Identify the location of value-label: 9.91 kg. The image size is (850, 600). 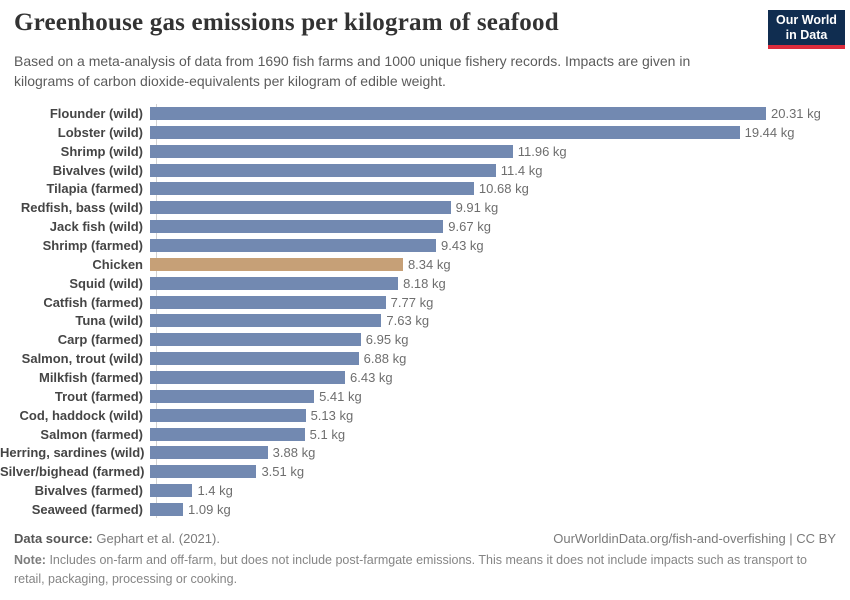
(477, 208).